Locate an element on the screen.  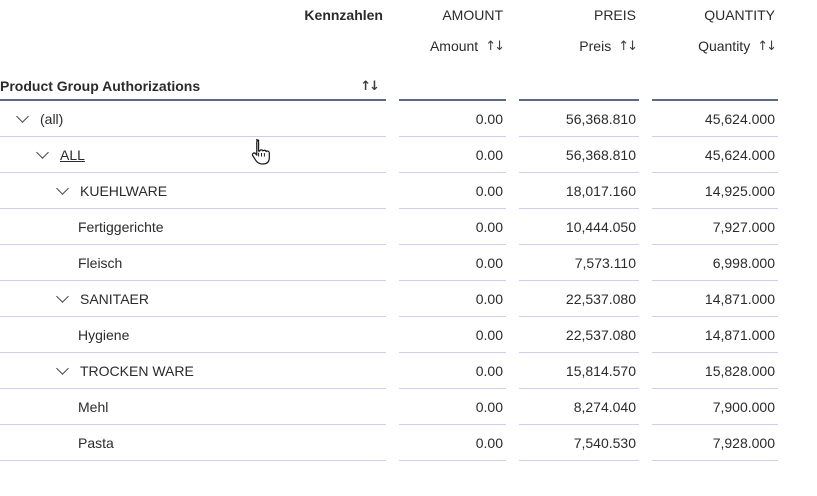
table-row: SANITAER 0.00 22,537.080 14,871.000 is located at coordinates (408, 299).